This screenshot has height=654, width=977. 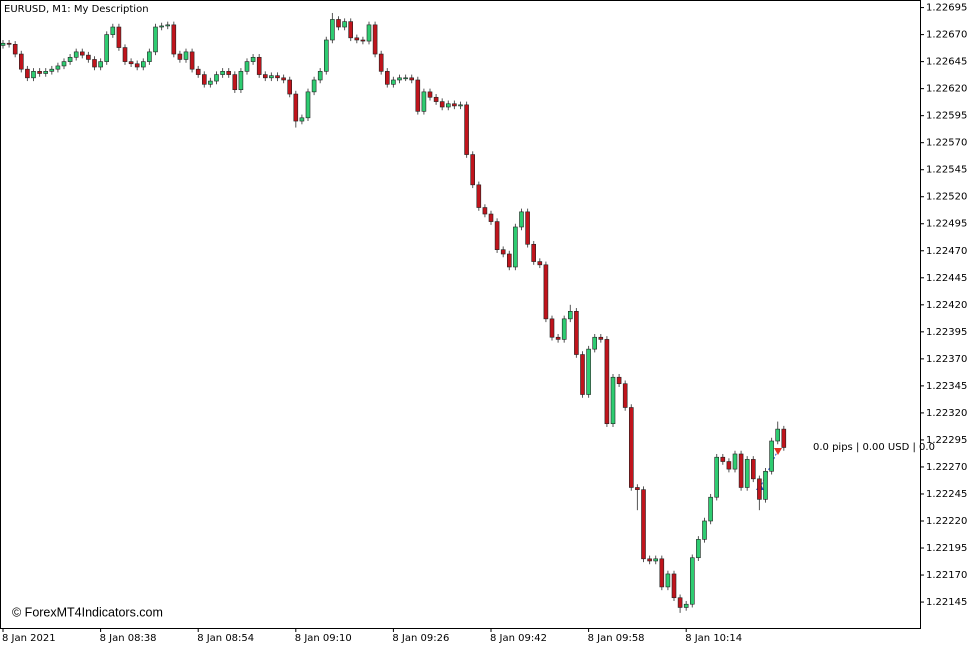 What do you see at coordinates (946, 224) in the screenshot?
I see `y-tick-label: 1.22495` at bounding box center [946, 224].